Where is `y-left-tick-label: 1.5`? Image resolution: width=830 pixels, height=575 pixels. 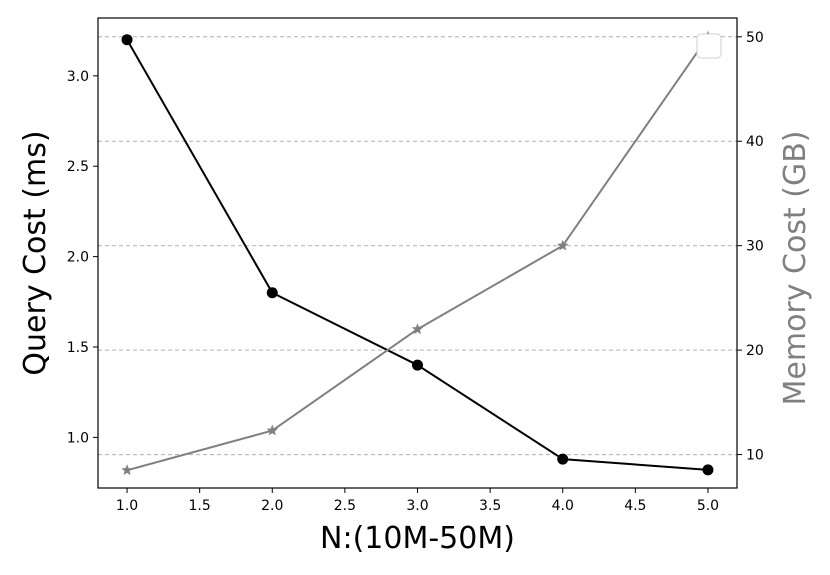
y-left-tick-label: 1.5 is located at coordinates (78, 348).